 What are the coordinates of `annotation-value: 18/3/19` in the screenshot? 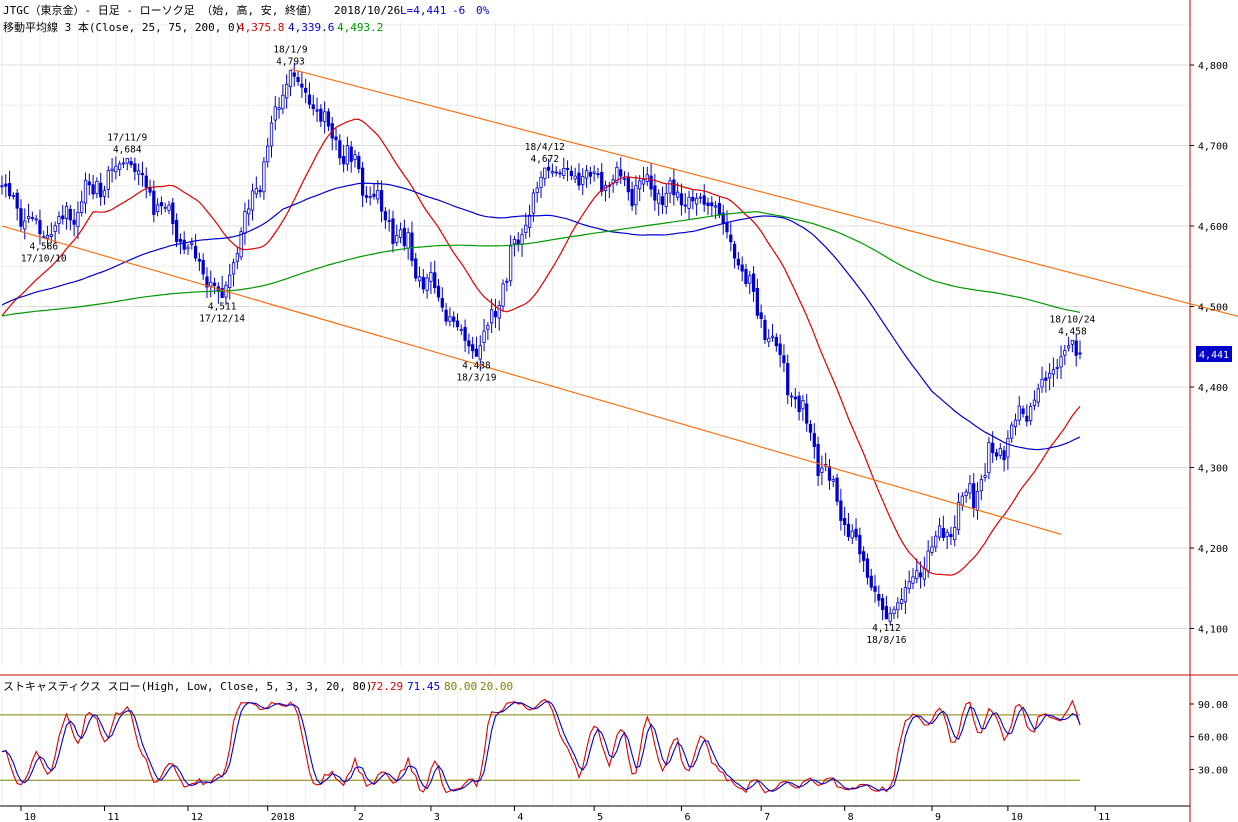 It's located at (476, 377).